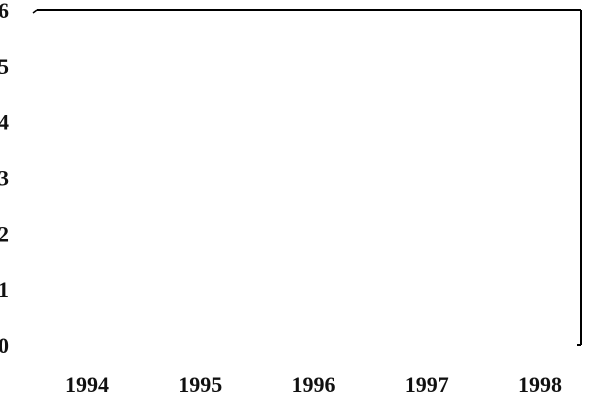 This screenshot has height=400, width=594. I want to click on y-tick-labels: 0 1 2 3 4 5 6, so click(4, 179).